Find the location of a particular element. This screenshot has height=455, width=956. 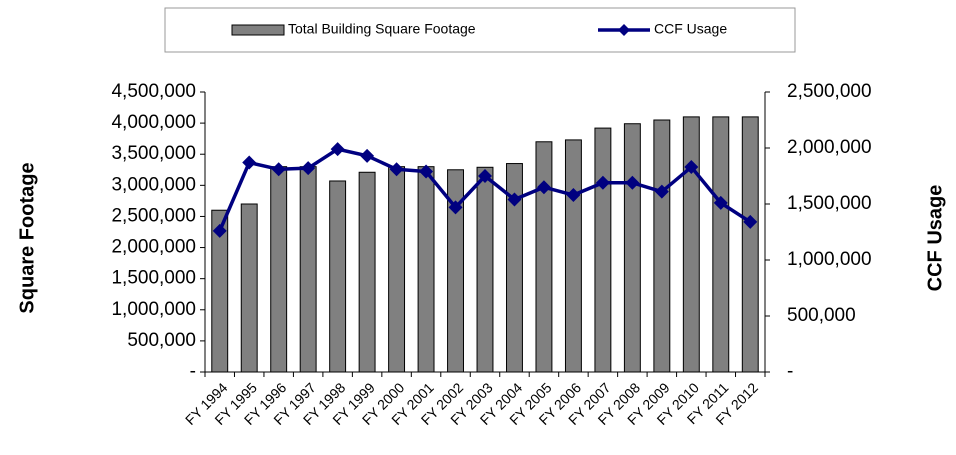

y-axis-title: Square Footage is located at coordinates (27, 237).